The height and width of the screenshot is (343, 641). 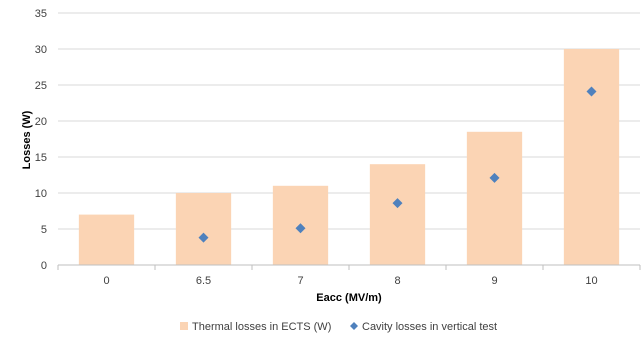 I want to click on y-tick-label: 35, so click(x=41, y=14).